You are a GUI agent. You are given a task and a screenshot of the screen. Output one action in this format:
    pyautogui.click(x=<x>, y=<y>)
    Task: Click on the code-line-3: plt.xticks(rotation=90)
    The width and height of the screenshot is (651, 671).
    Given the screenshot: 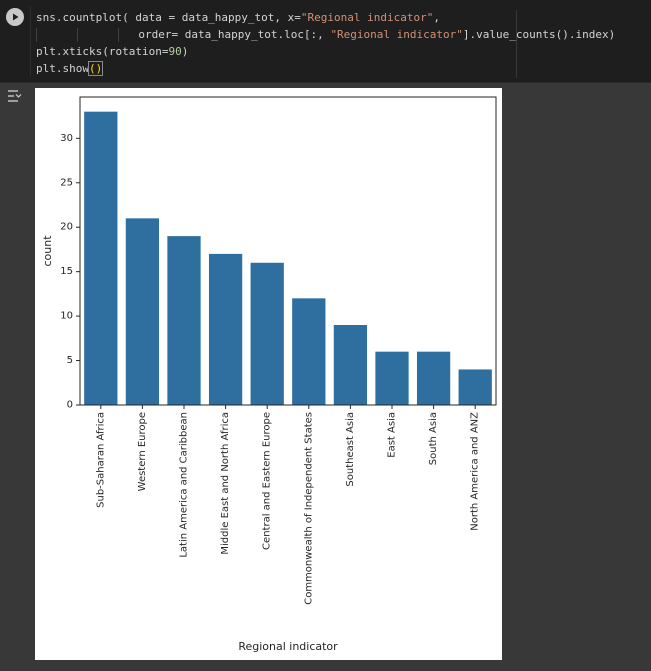 What is the action you would take?
    pyautogui.click(x=112, y=51)
    